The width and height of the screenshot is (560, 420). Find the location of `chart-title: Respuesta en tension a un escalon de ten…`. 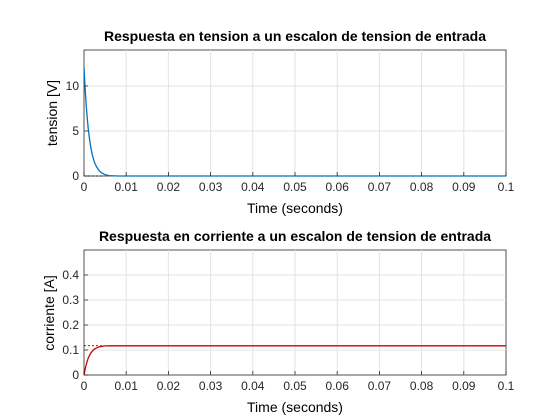

chart-title: Respuesta en tension a un escalon de ten… is located at coordinates (295, 36).